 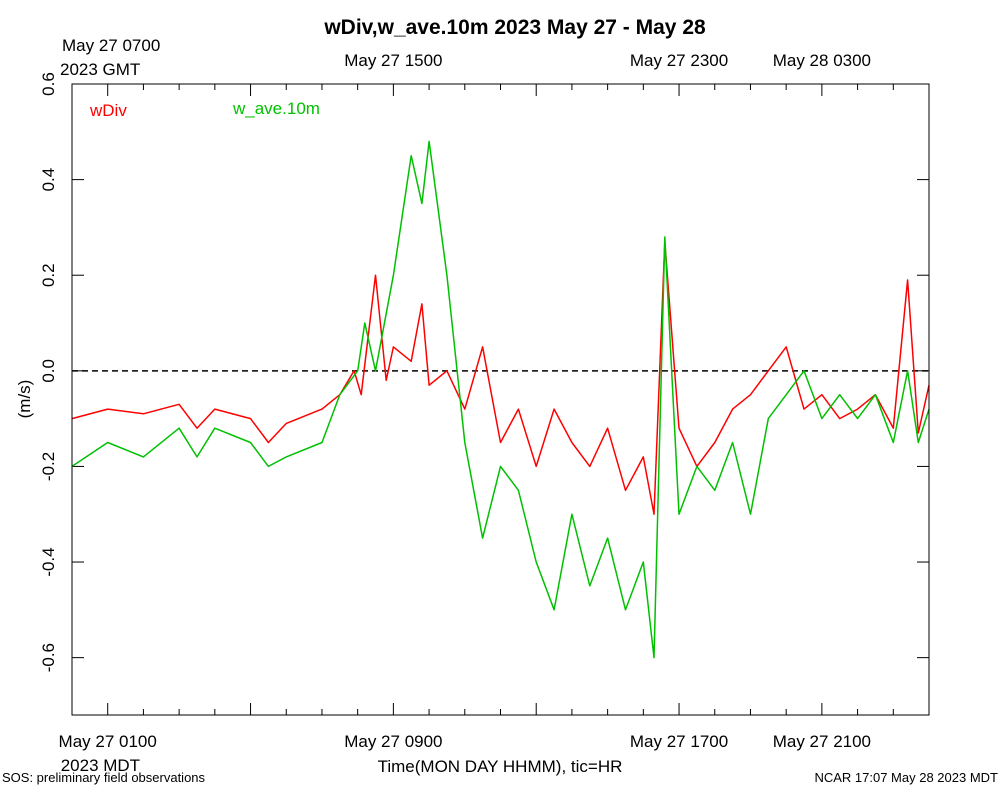 What do you see at coordinates (111, 45) in the screenshot?
I see `top-corner-label-line1: May 27 0700` at bounding box center [111, 45].